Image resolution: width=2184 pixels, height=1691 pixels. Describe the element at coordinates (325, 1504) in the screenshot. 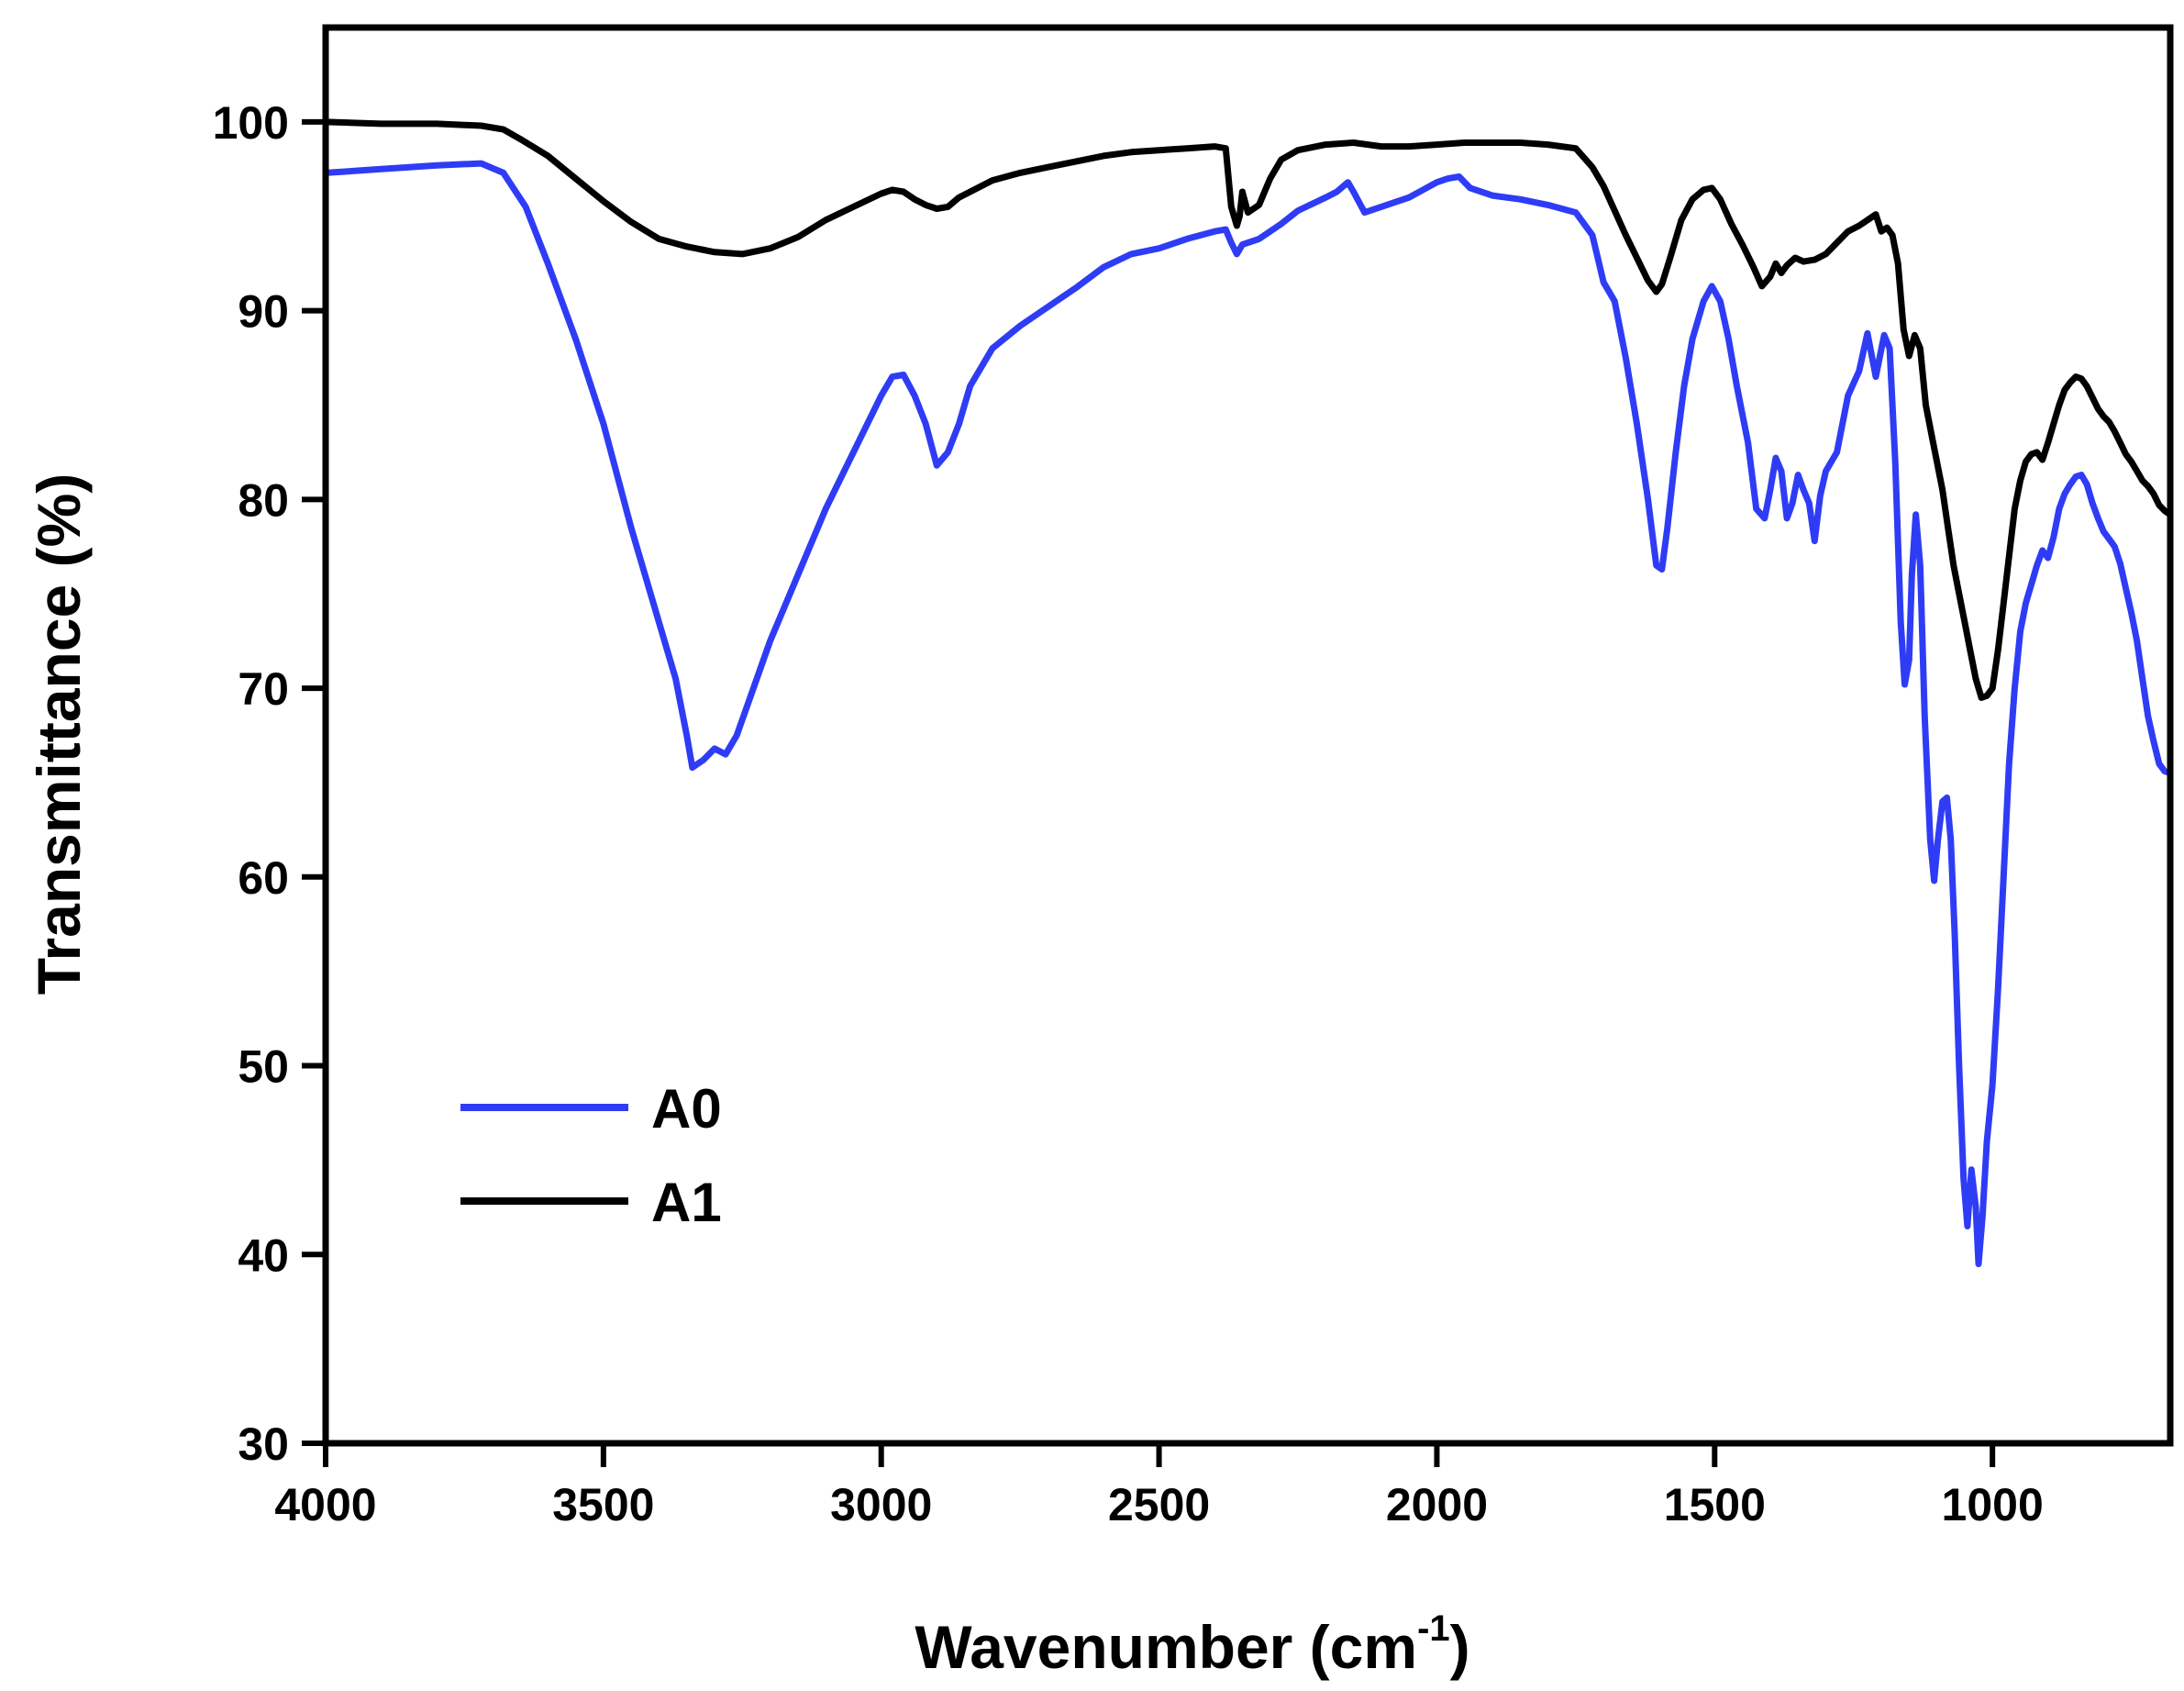

I see `x-tick-label: 4000` at that location.